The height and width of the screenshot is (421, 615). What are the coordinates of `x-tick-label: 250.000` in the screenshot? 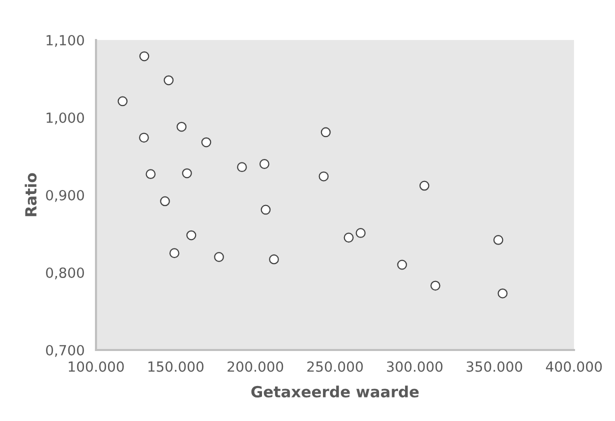 It's located at (335, 366).